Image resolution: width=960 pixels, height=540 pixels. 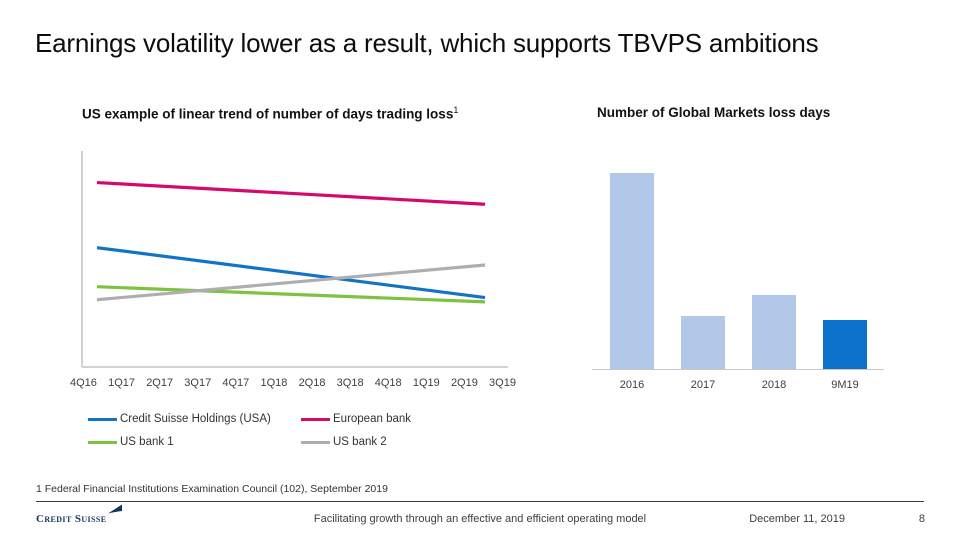 I want to click on page-number: 8, so click(x=921, y=519).